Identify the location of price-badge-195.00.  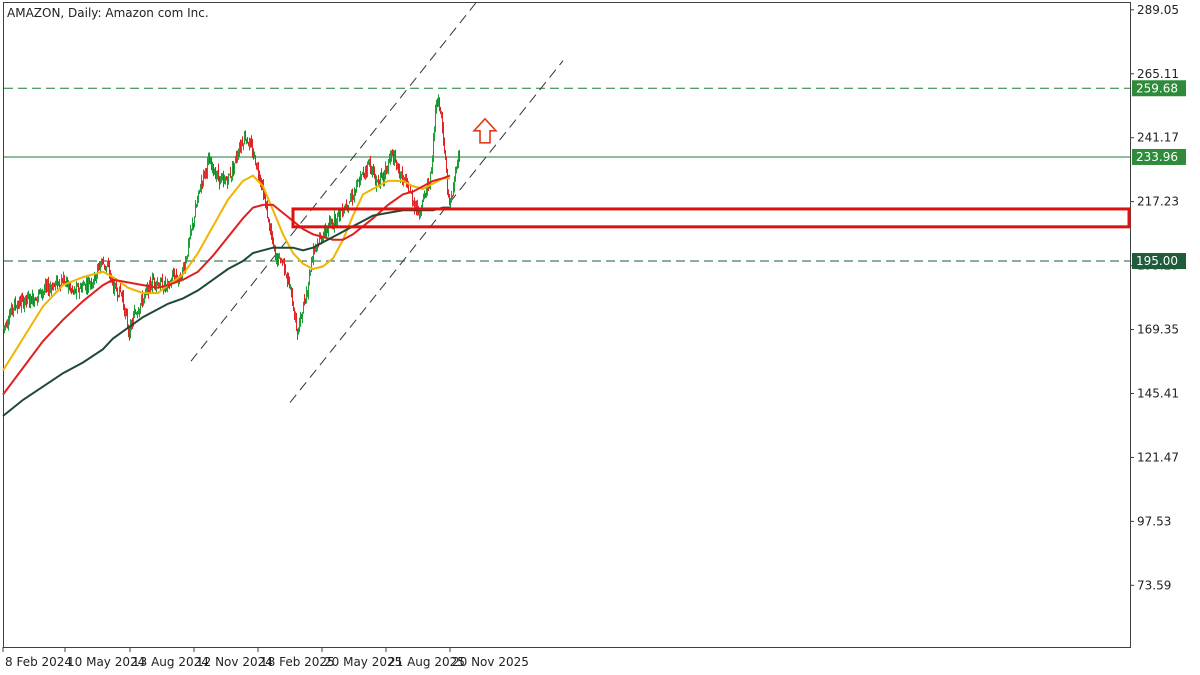
(1159, 261).